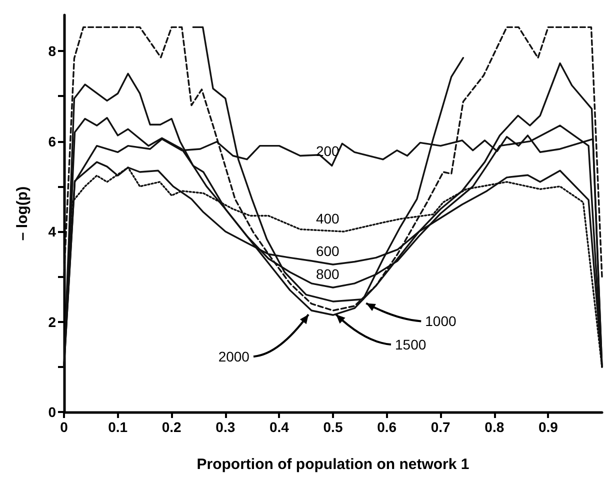  I want to click on x-tick-label: 0.3, so click(226, 427).